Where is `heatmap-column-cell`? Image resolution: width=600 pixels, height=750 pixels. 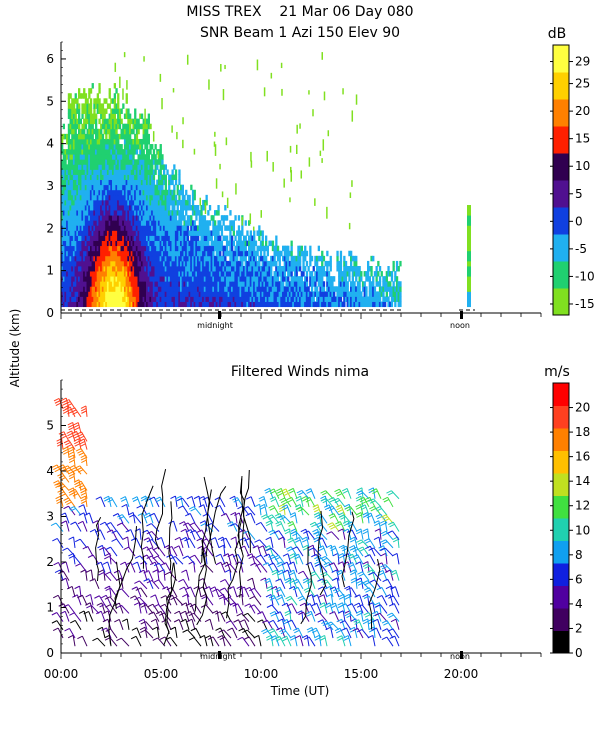
heatmap-column-cell is located at coordinates (469, 294).